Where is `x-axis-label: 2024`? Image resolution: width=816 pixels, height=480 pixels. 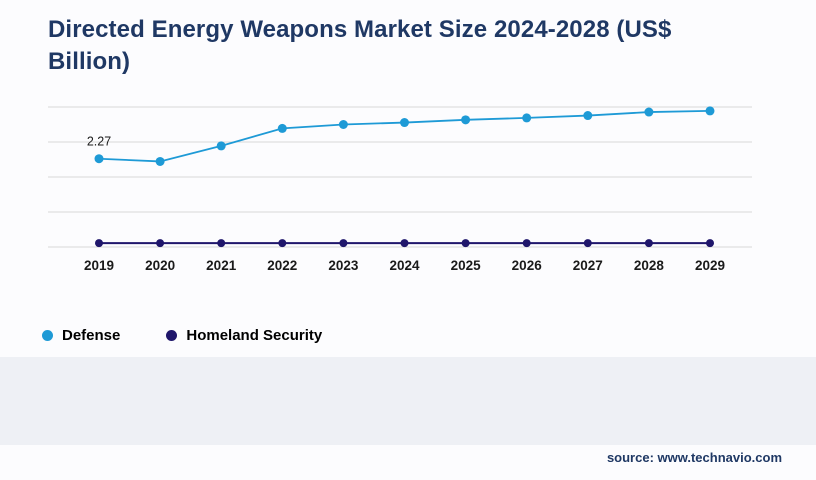 x-axis-label: 2024 is located at coordinates (404, 265).